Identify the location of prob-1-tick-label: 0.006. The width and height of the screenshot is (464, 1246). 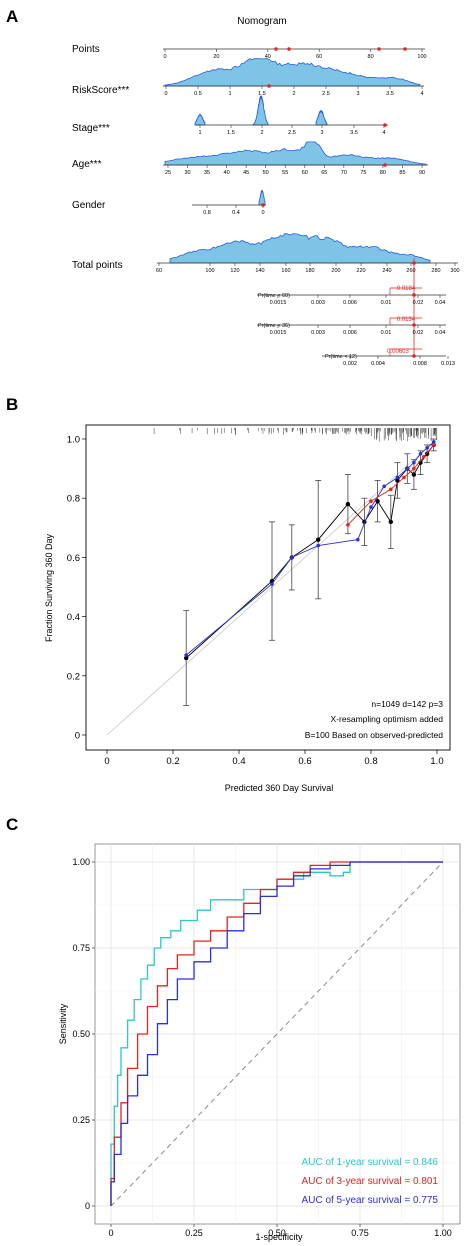
(350, 333).